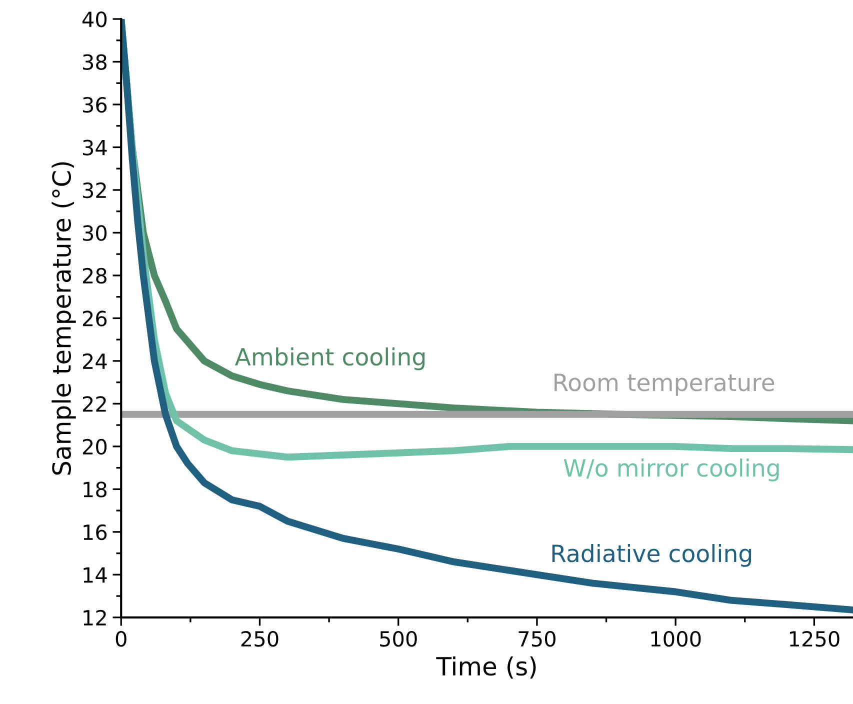 This screenshot has height=704, width=853. What do you see at coordinates (94, 318) in the screenshot?
I see `y-tick-label: 26` at bounding box center [94, 318].